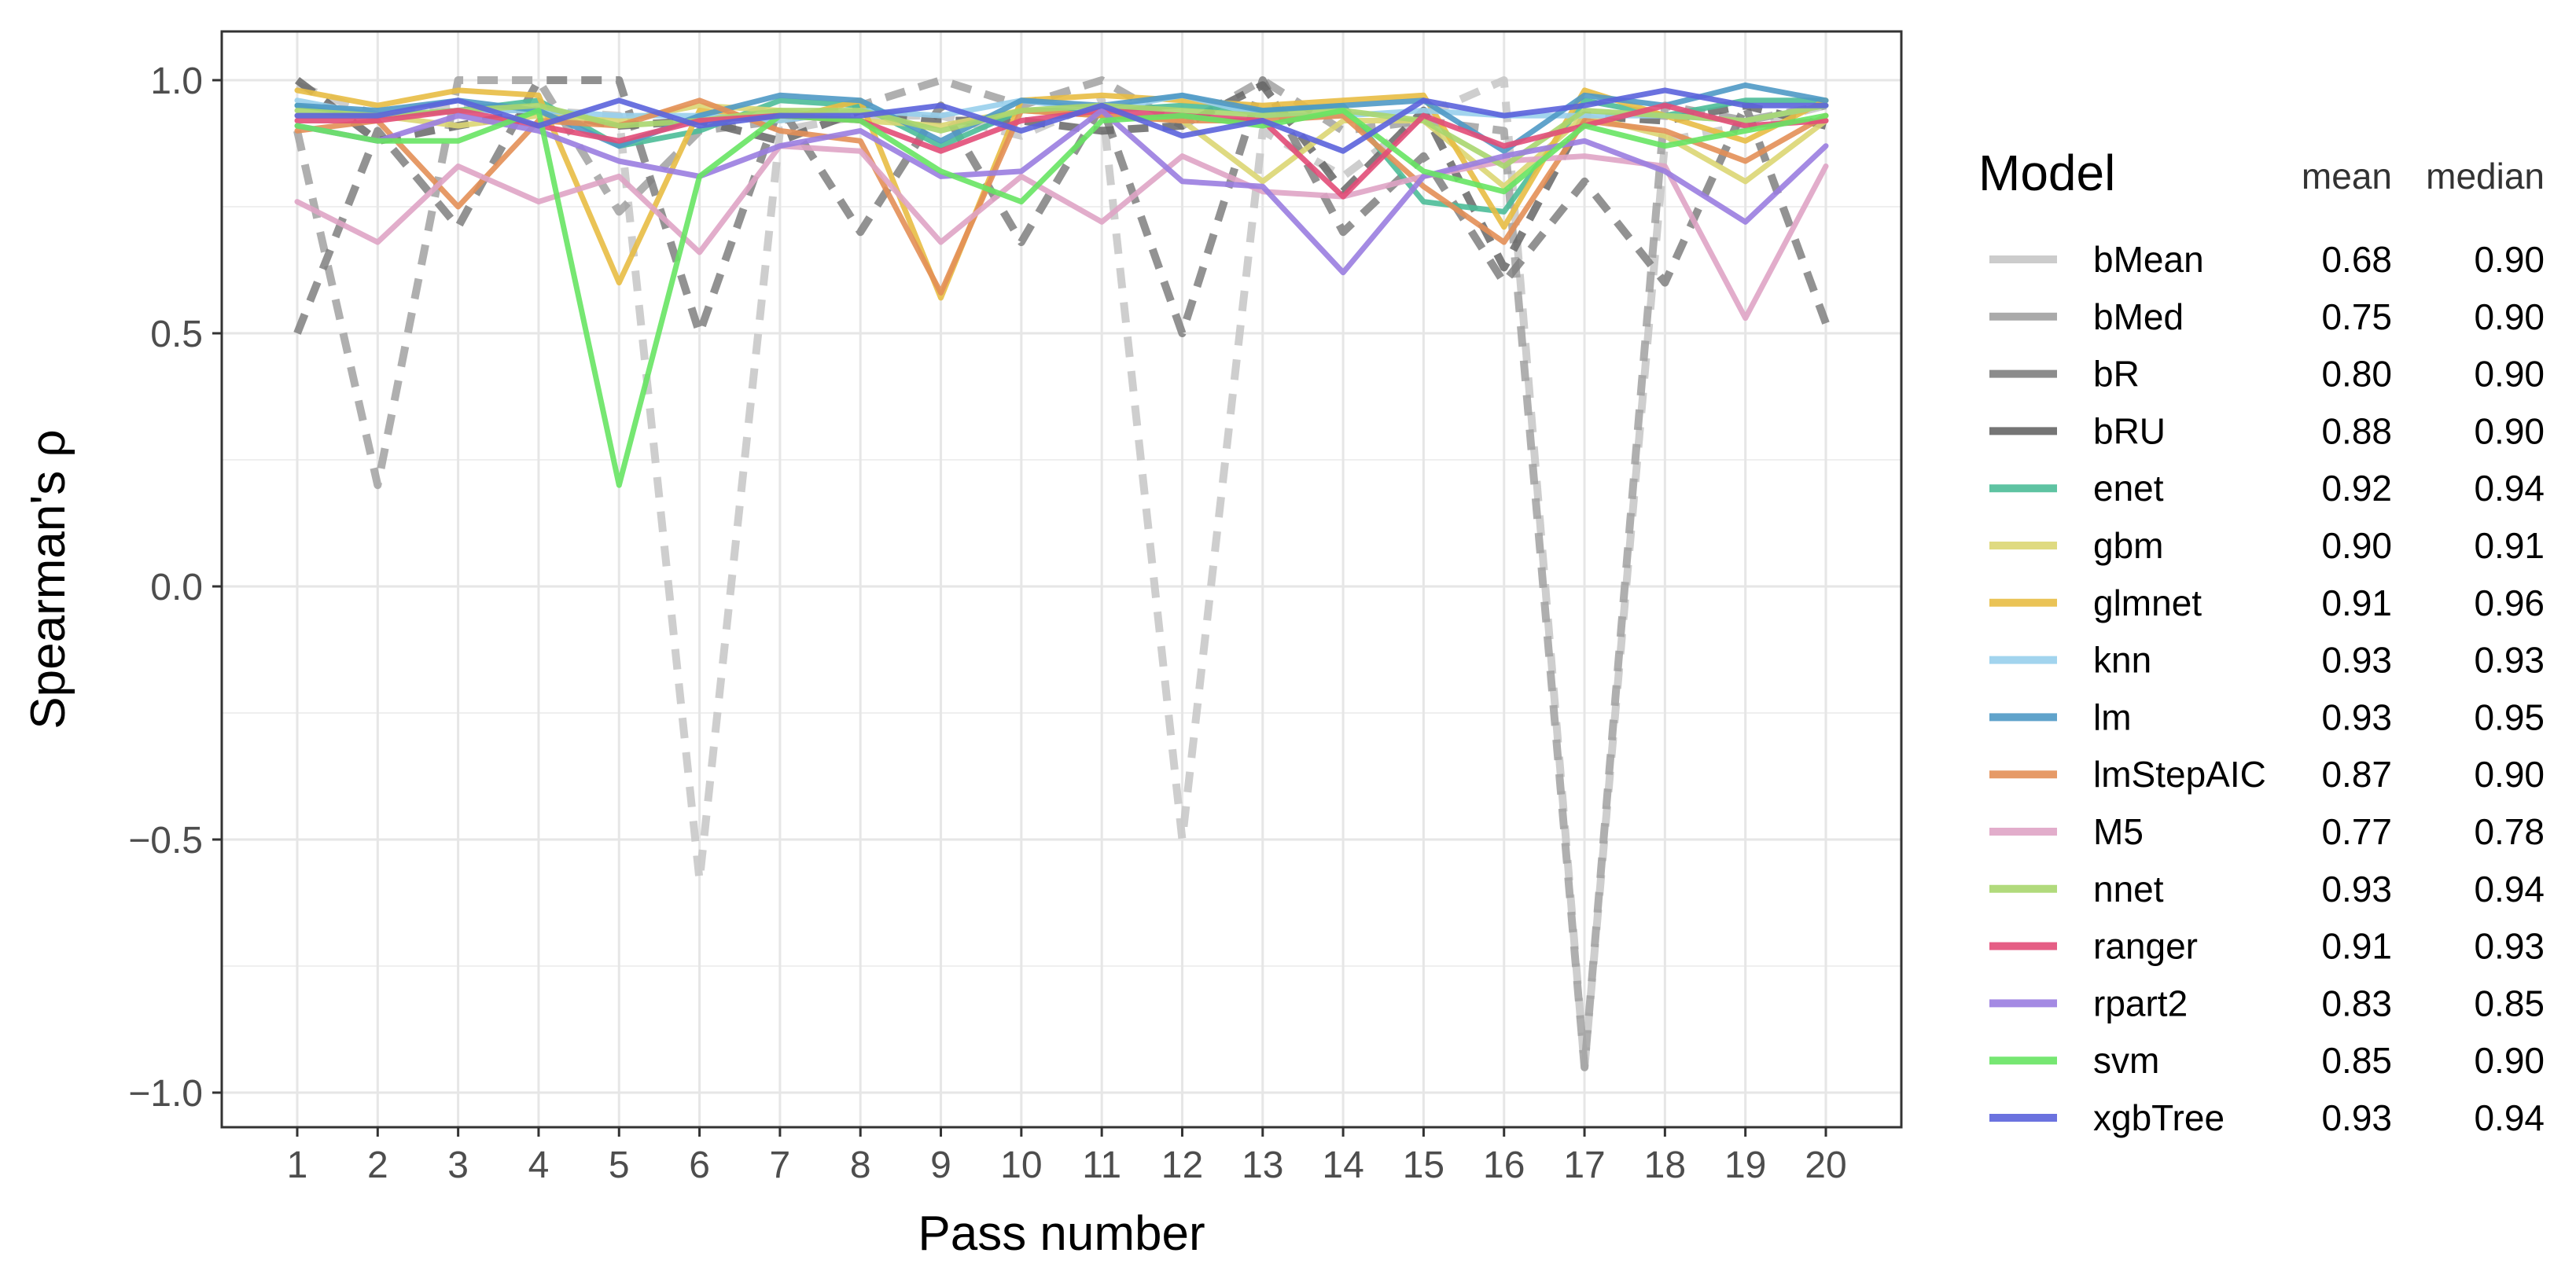 The width and height of the screenshot is (2576, 1286). I want to click on legend-item: glmnet 0.91 0.96, so click(2267, 603).